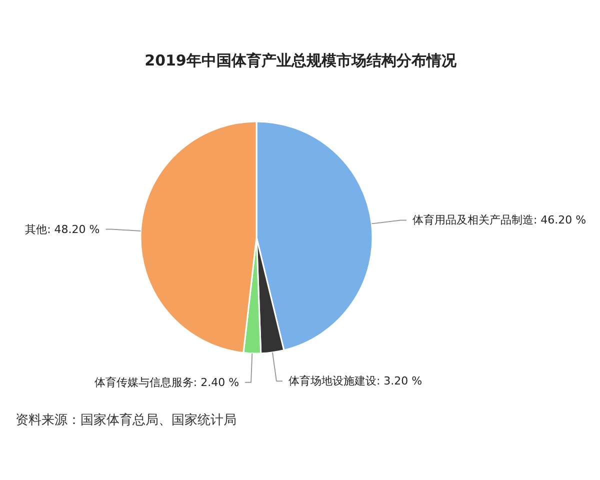 Image resolution: width=600 pixels, height=480 pixels. Describe the element at coordinates (355, 381) in the screenshot. I see `slice-label: 体育场地设施建设: 3.20 %` at that location.